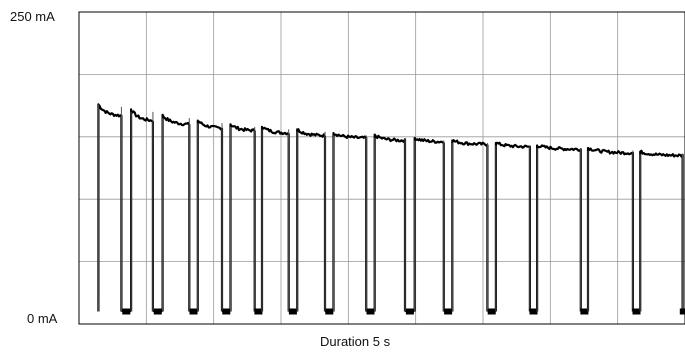 The width and height of the screenshot is (685, 354). Describe the element at coordinates (42, 318) in the screenshot. I see `y-min-label: 0 mA` at that location.